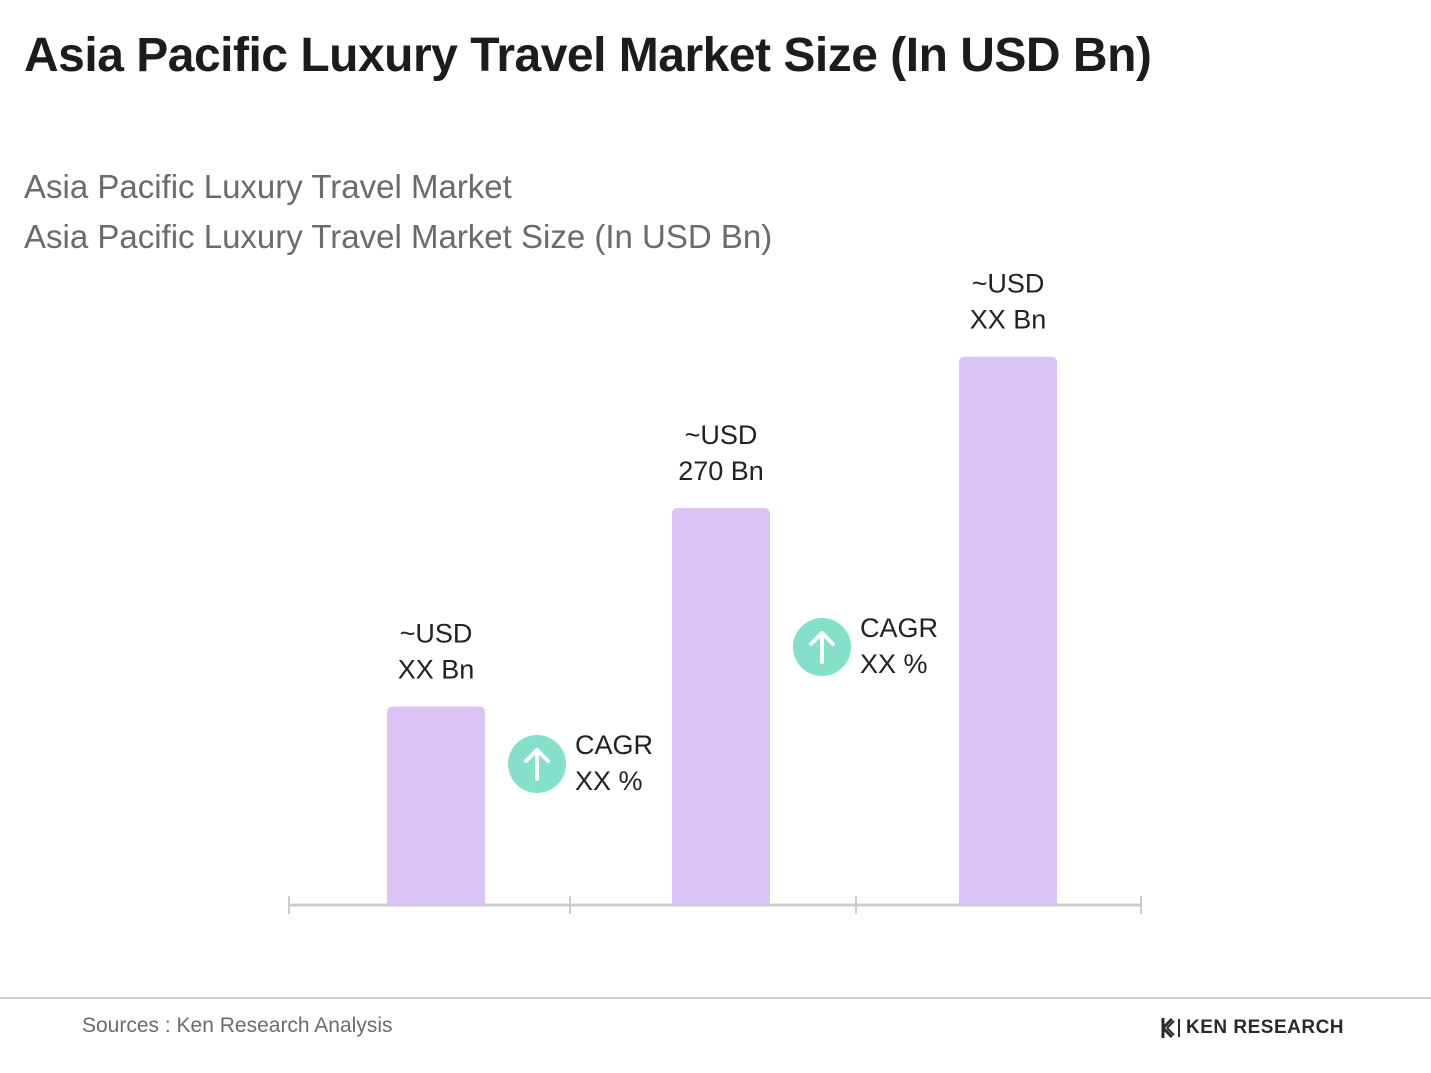  Describe the element at coordinates (715, 998) in the screenshot. I see `footer-divider` at that location.